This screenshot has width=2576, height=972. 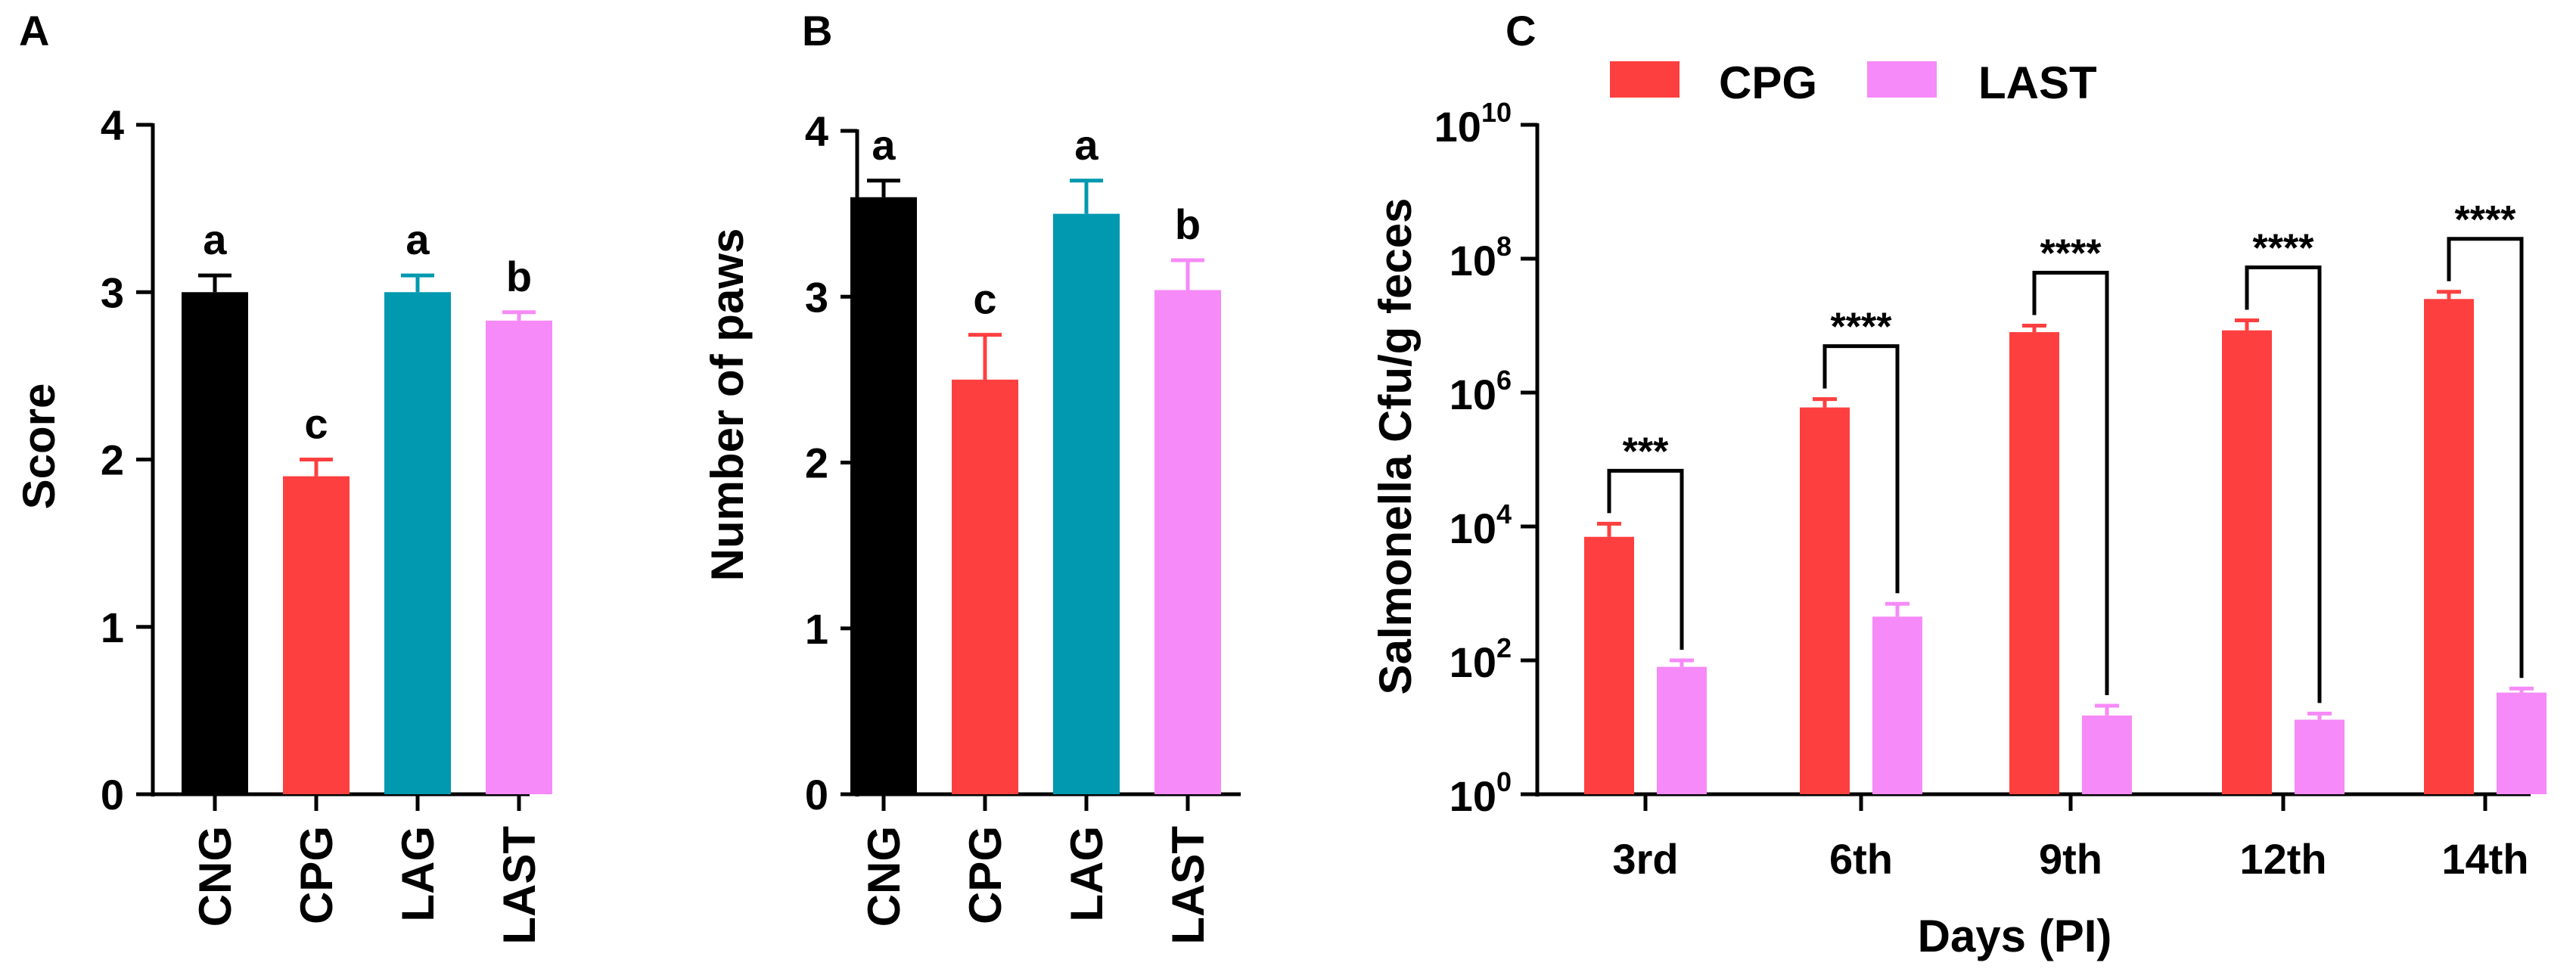 I want to click on legend-swatch-last, so click(x=1902, y=79).